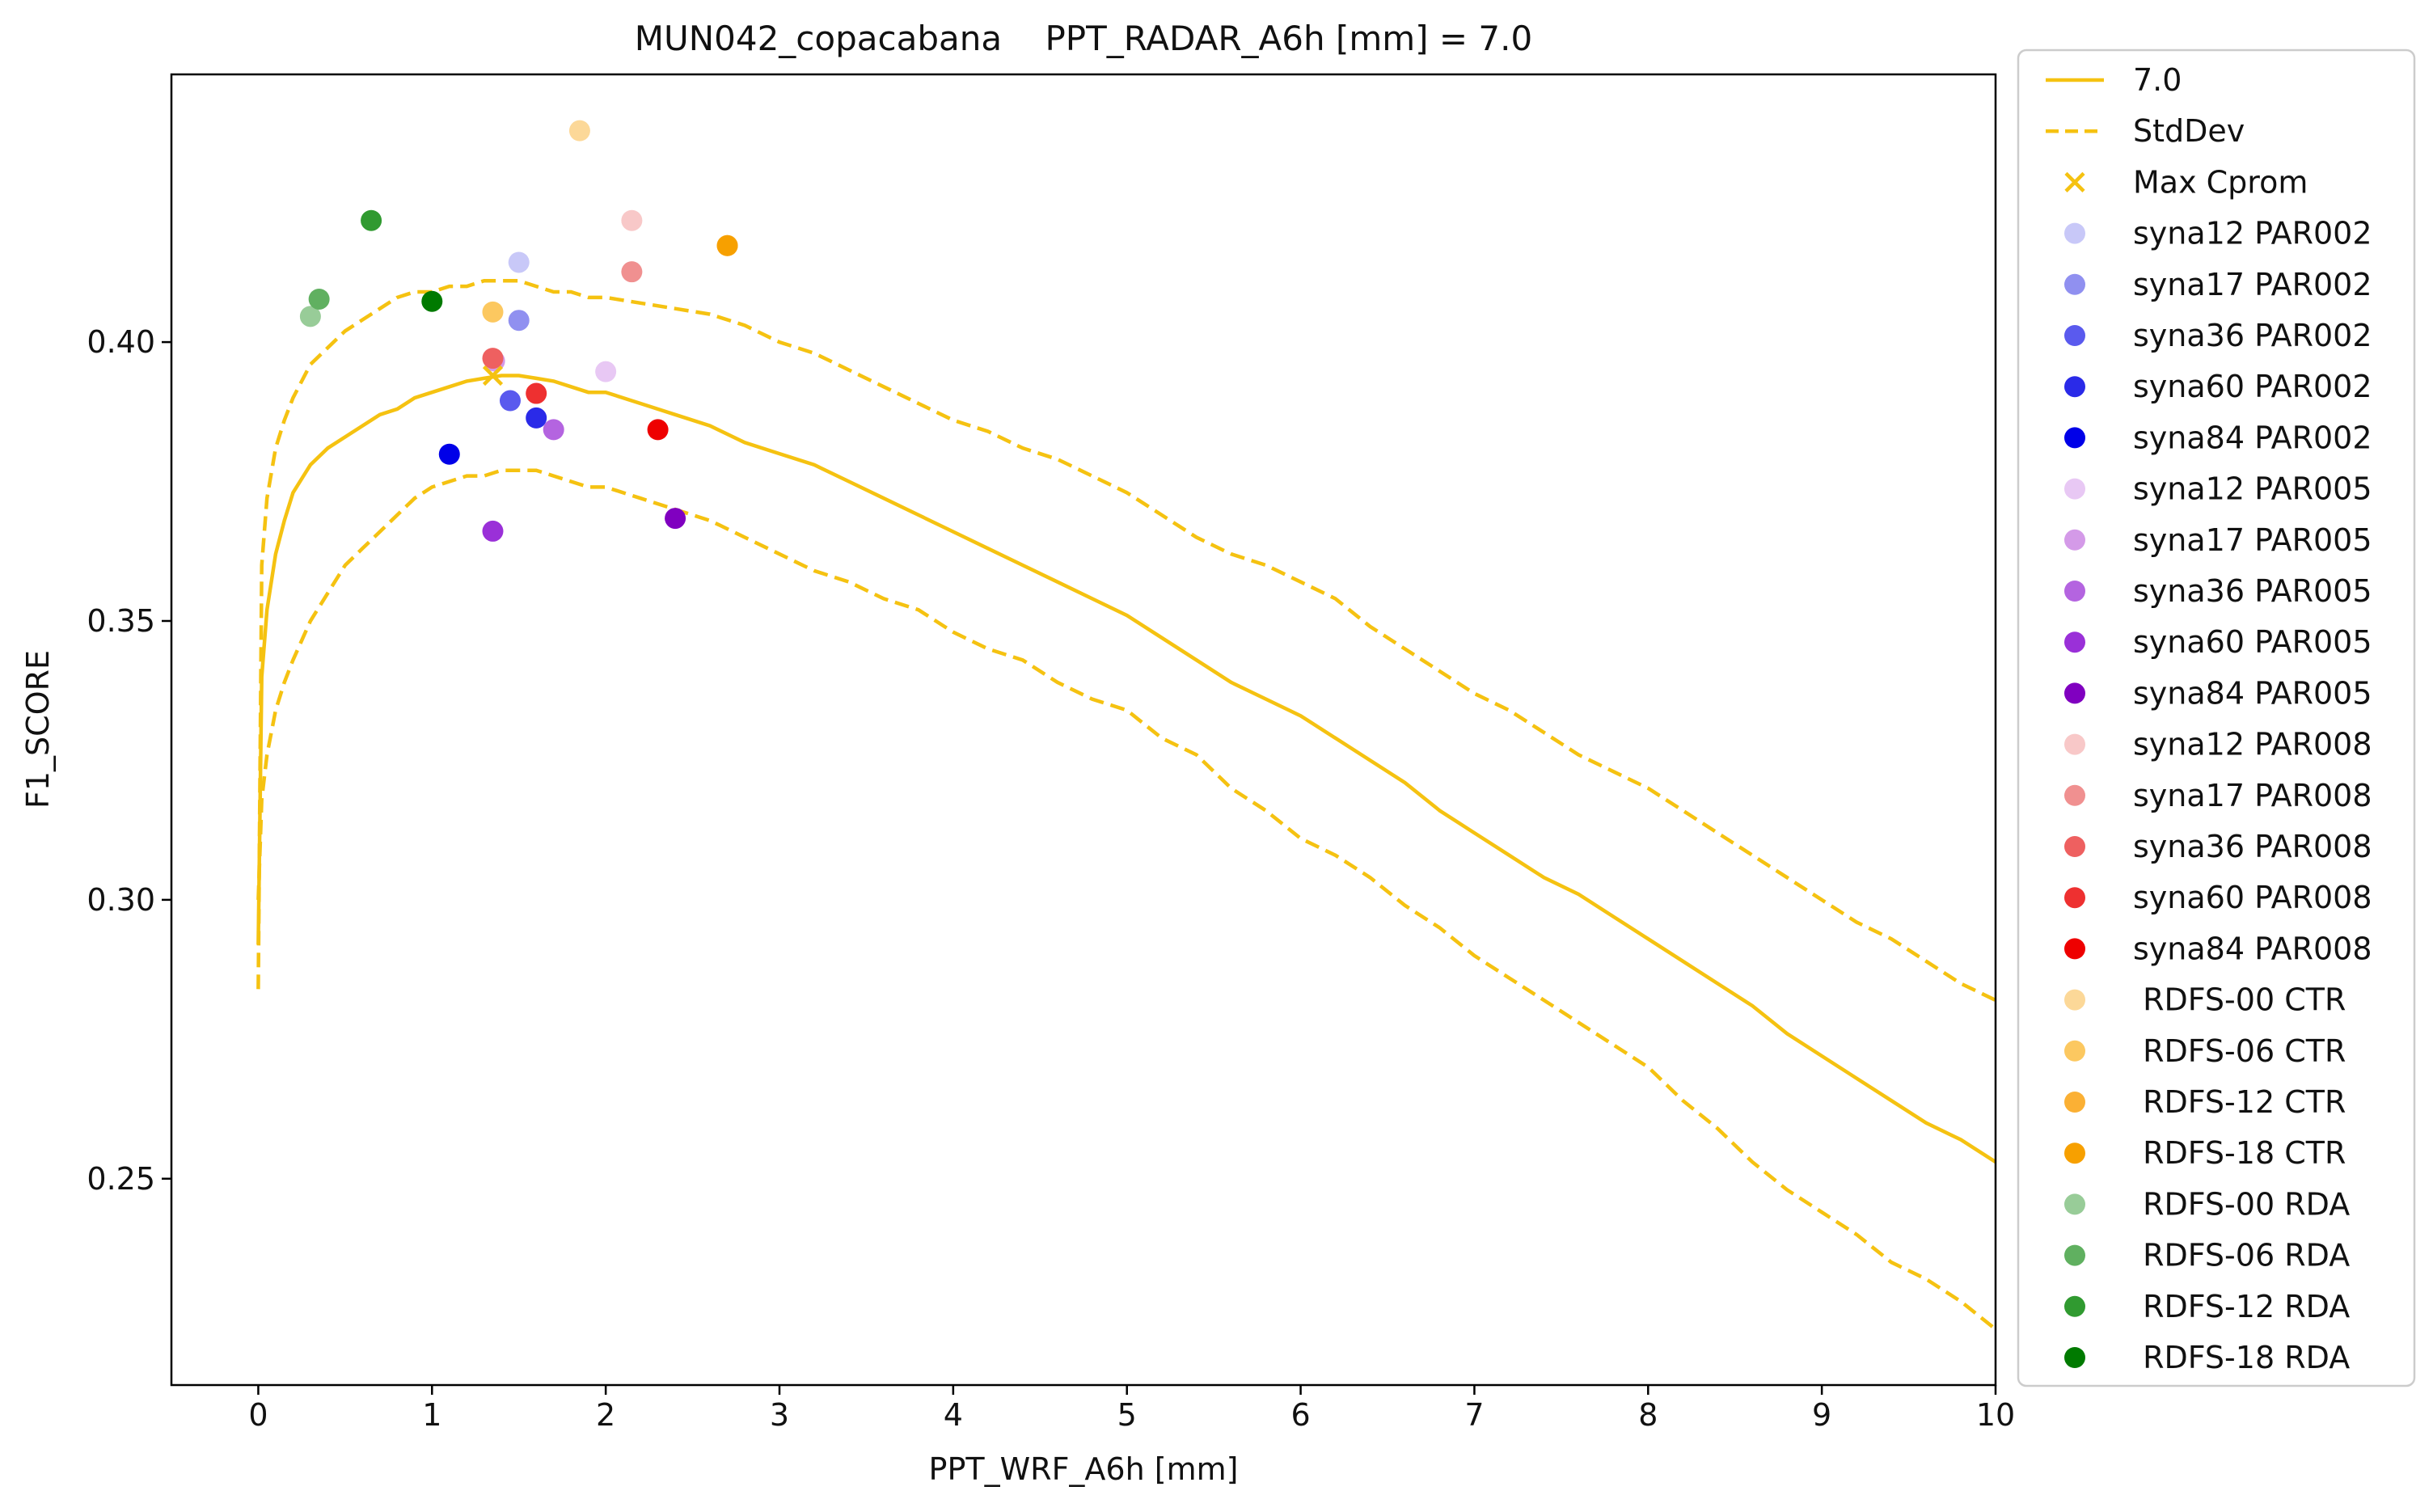 The height and width of the screenshot is (1512, 2433). I want to click on legend-entry: RDFS-12 RDA, so click(2207, 1306).